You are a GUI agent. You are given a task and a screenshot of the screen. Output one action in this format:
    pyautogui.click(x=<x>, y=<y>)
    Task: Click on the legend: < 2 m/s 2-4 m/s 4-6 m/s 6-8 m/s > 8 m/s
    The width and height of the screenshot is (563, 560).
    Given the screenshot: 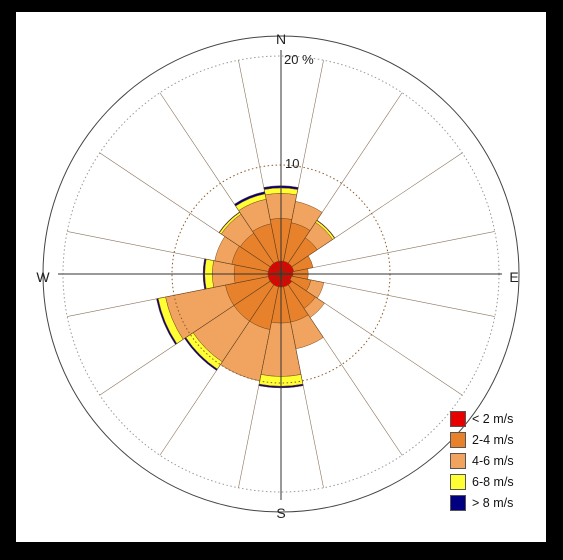 What is the action you would take?
    pyautogui.click(x=496, y=460)
    